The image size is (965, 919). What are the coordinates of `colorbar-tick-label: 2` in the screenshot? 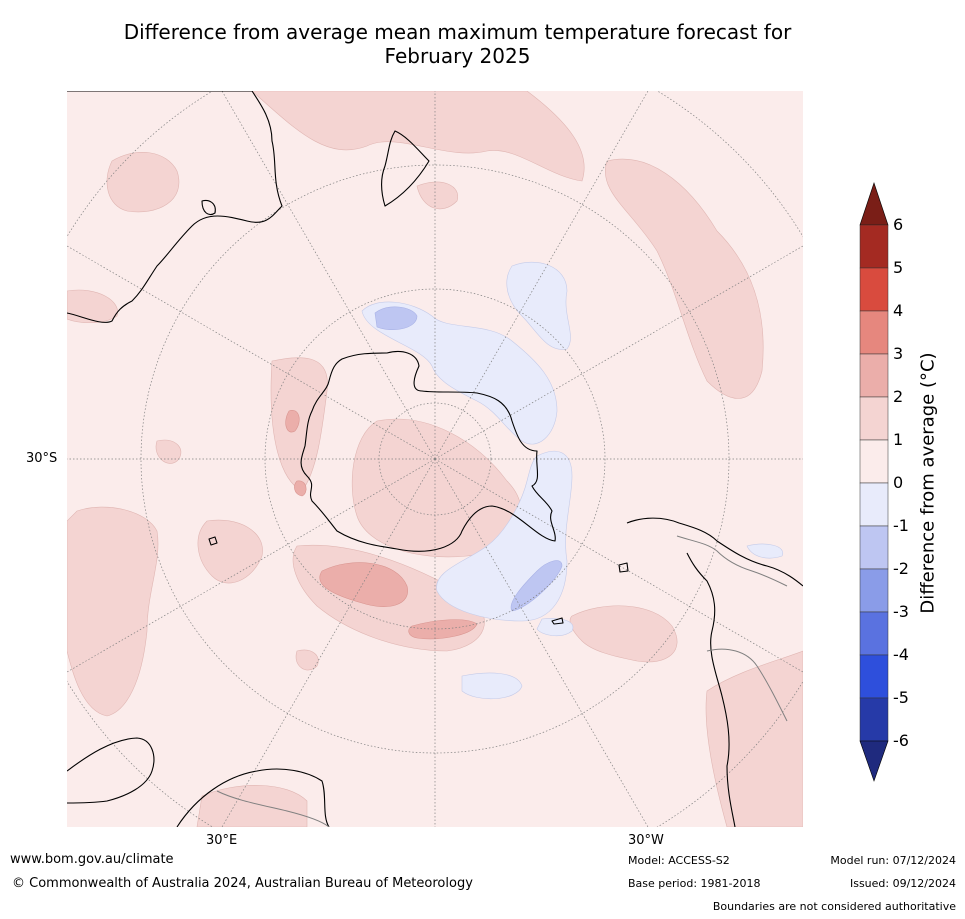 It's located at (898, 396).